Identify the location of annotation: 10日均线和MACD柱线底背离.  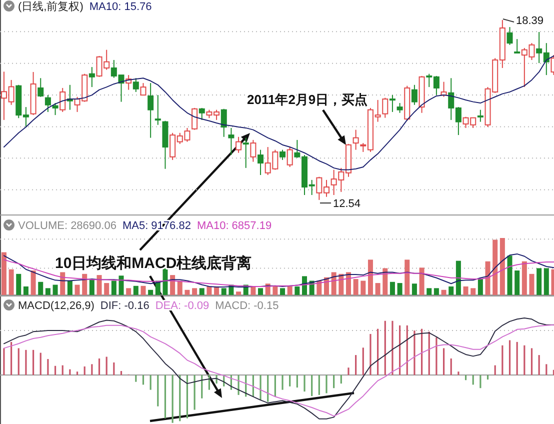
(153, 263).